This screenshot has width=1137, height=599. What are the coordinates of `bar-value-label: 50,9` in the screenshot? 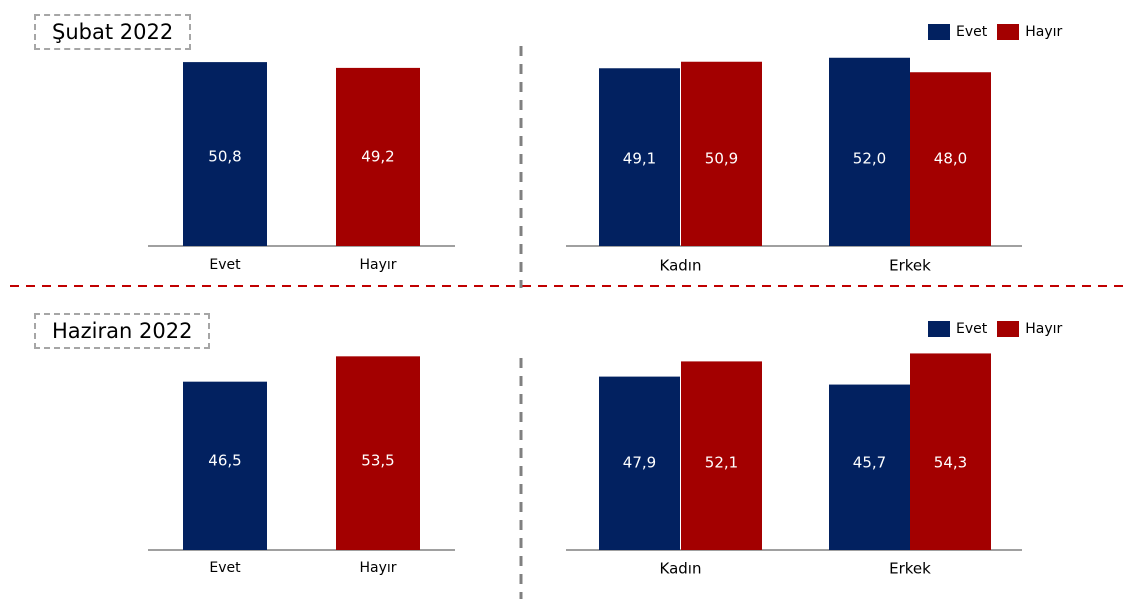 It's located at (721, 159).